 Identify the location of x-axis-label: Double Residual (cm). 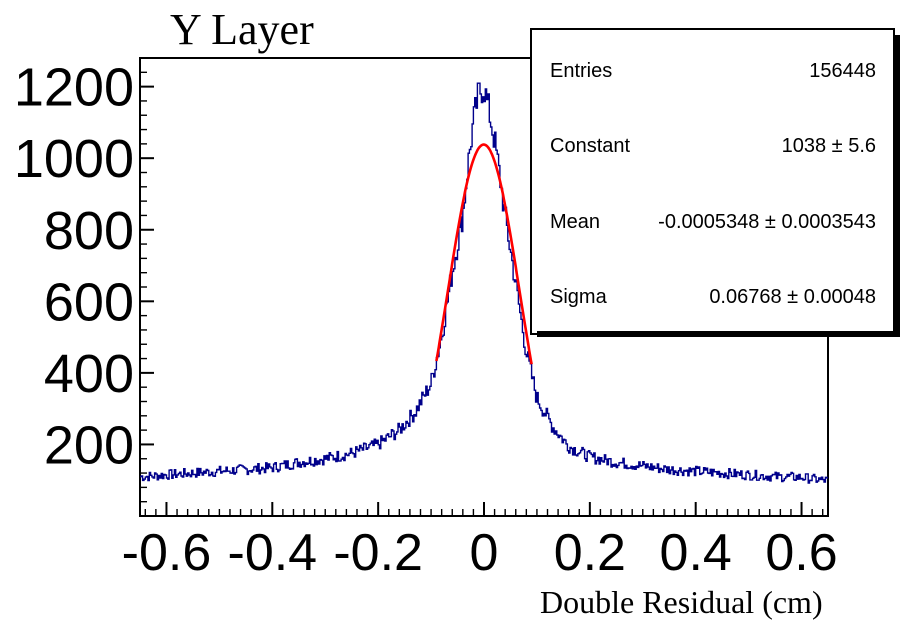
(681, 602).